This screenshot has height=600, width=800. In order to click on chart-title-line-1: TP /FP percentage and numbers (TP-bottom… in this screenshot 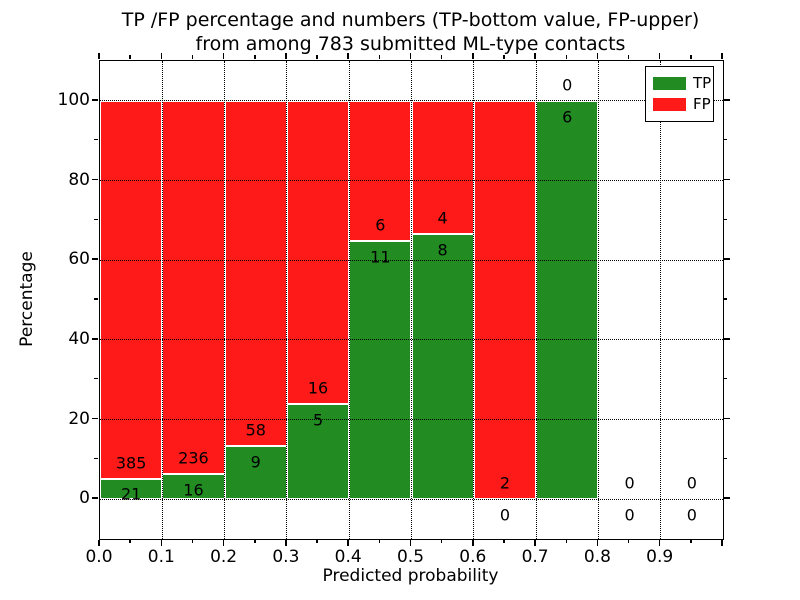, I will do `click(410, 20)`.